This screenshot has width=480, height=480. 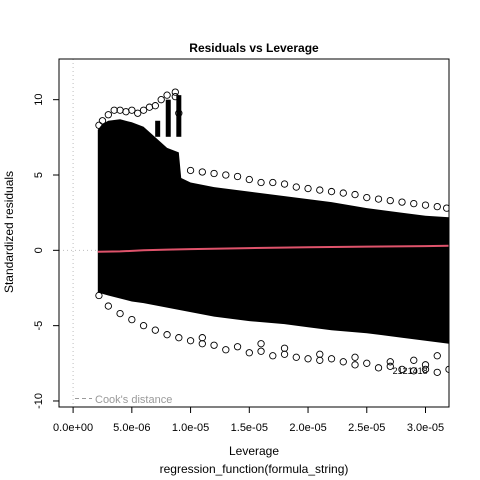 What do you see at coordinates (249, 428) in the screenshot?
I see `x-tick-label: 1.5e-05` at bounding box center [249, 428].